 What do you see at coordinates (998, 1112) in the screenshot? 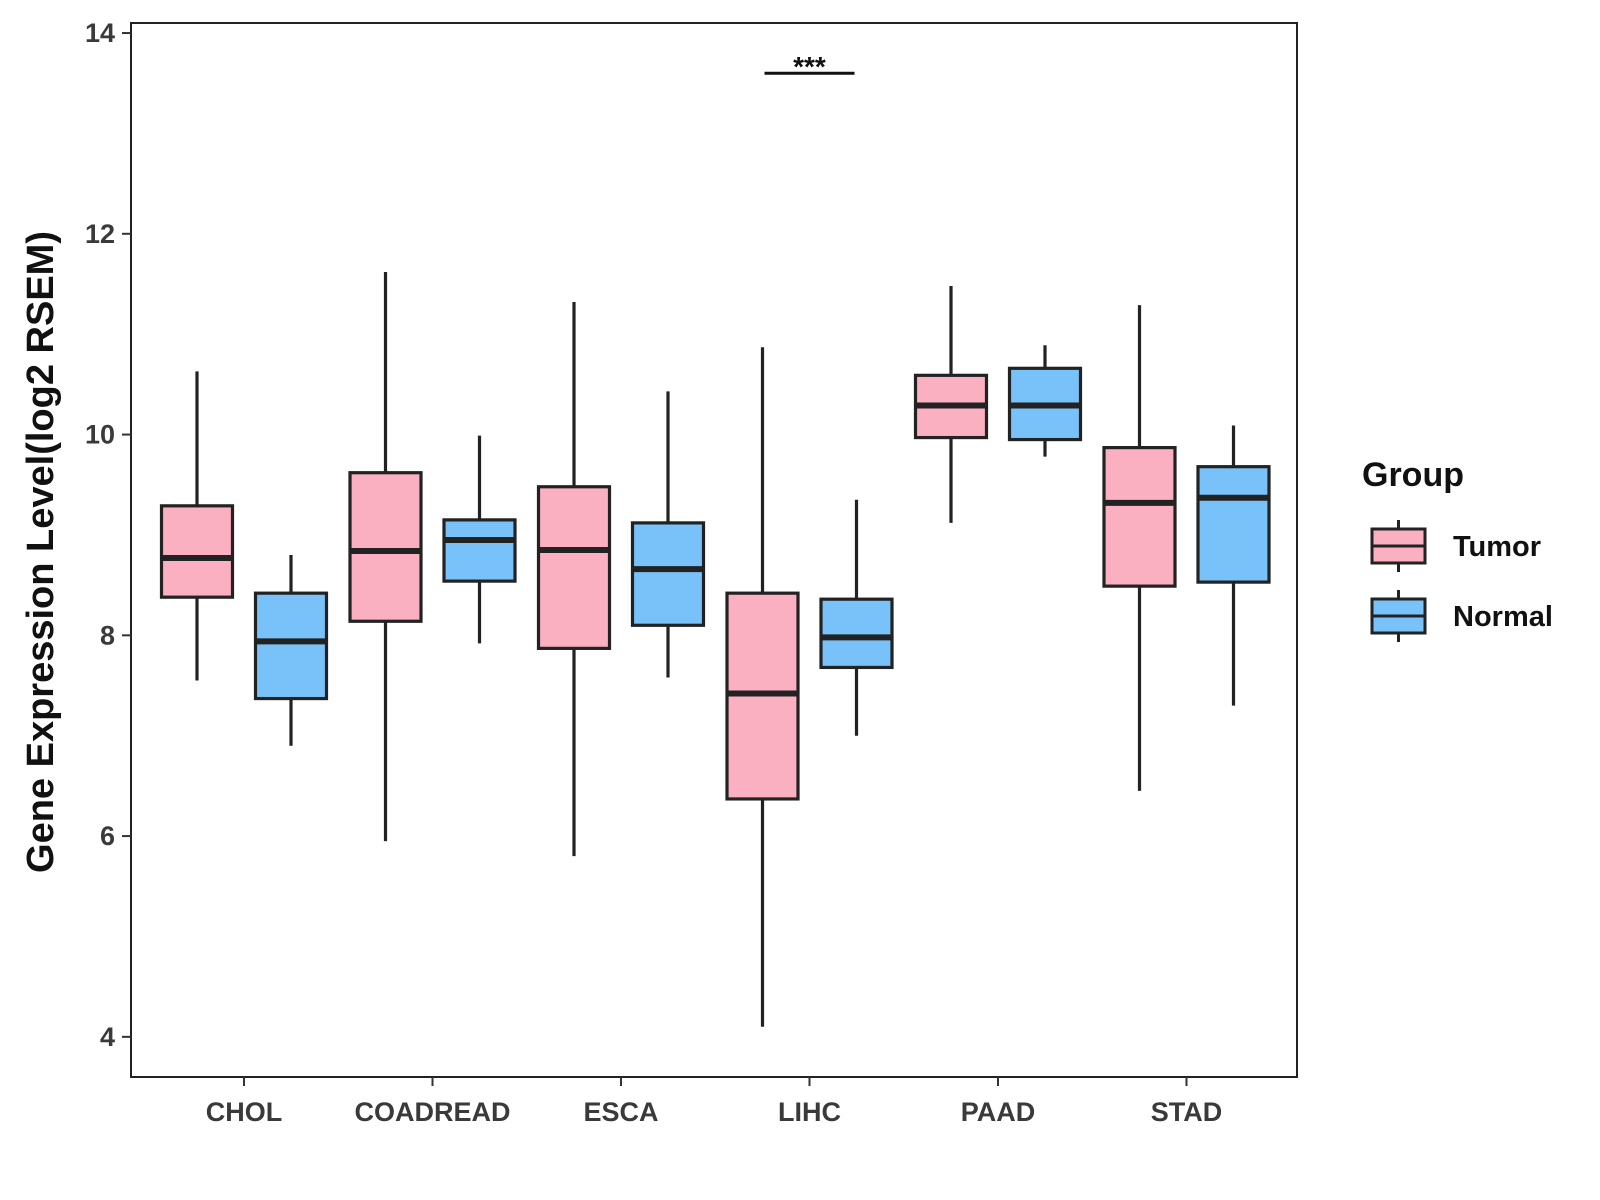
I see `x-tick-label: PAAD` at bounding box center [998, 1112].